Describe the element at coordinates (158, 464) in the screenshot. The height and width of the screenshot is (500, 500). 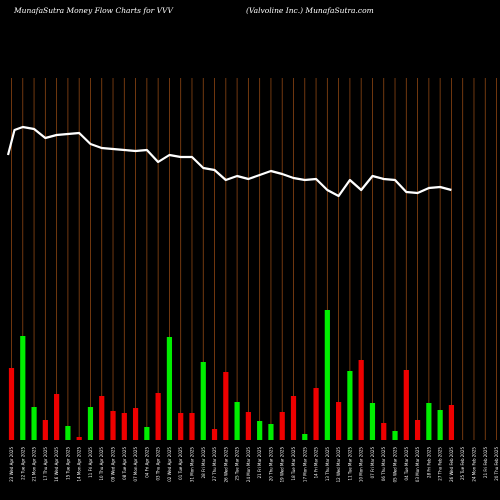
I see `x-tick-label: 03 Thu Apr 2025` at that location.